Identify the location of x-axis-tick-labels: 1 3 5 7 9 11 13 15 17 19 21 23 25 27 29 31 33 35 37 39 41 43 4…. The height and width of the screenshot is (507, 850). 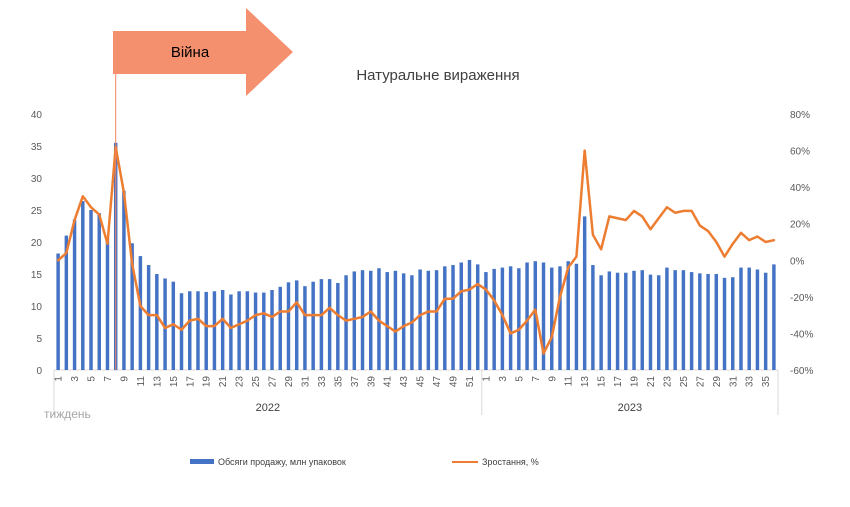
(413, 382).